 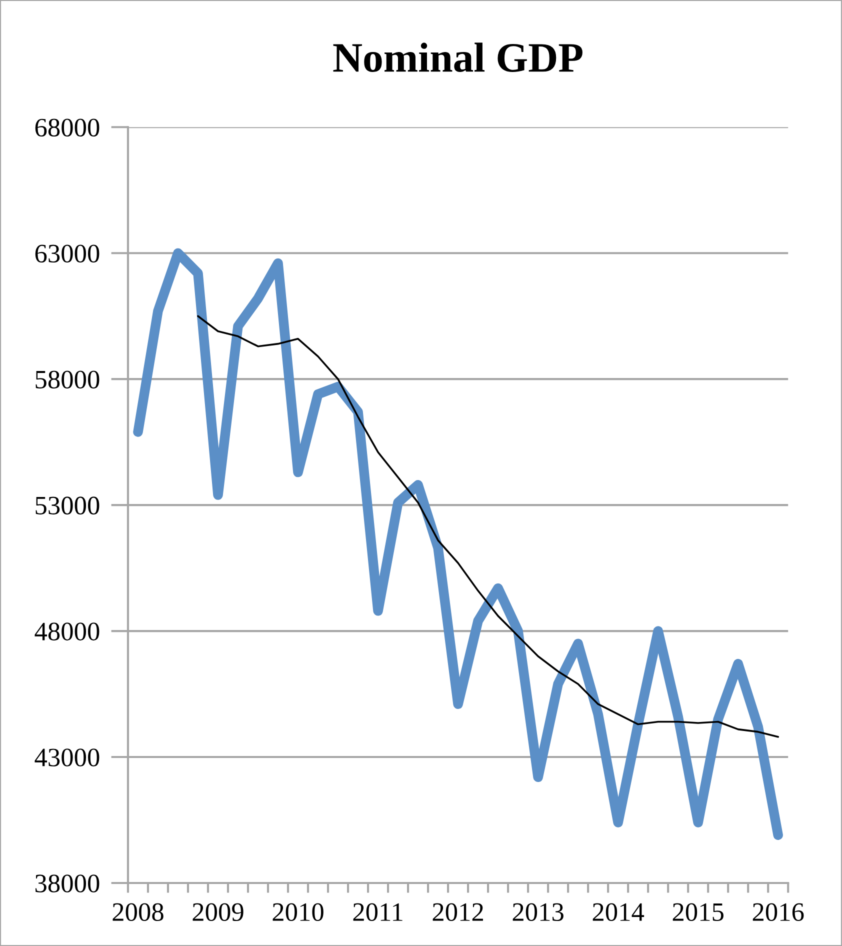 I want to click on y-tick-label: 43000, so click(x=67, y=757).